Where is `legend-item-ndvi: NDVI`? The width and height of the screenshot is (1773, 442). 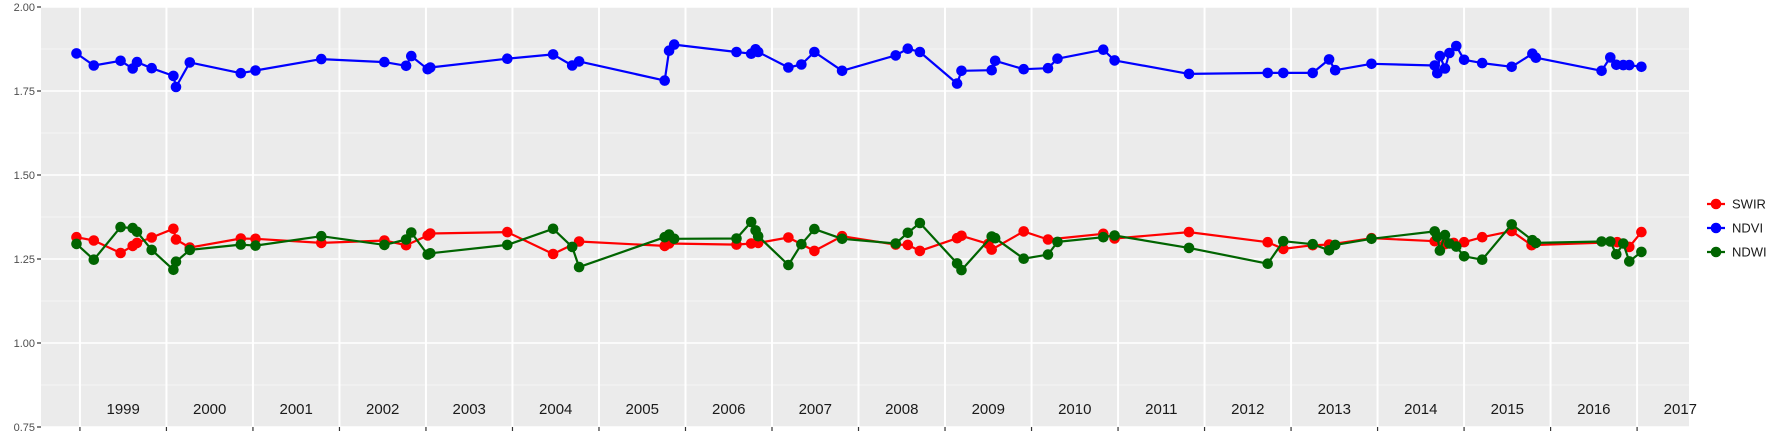
legend-item-ndvi: NDVI is located at coordinates (1735, 228).